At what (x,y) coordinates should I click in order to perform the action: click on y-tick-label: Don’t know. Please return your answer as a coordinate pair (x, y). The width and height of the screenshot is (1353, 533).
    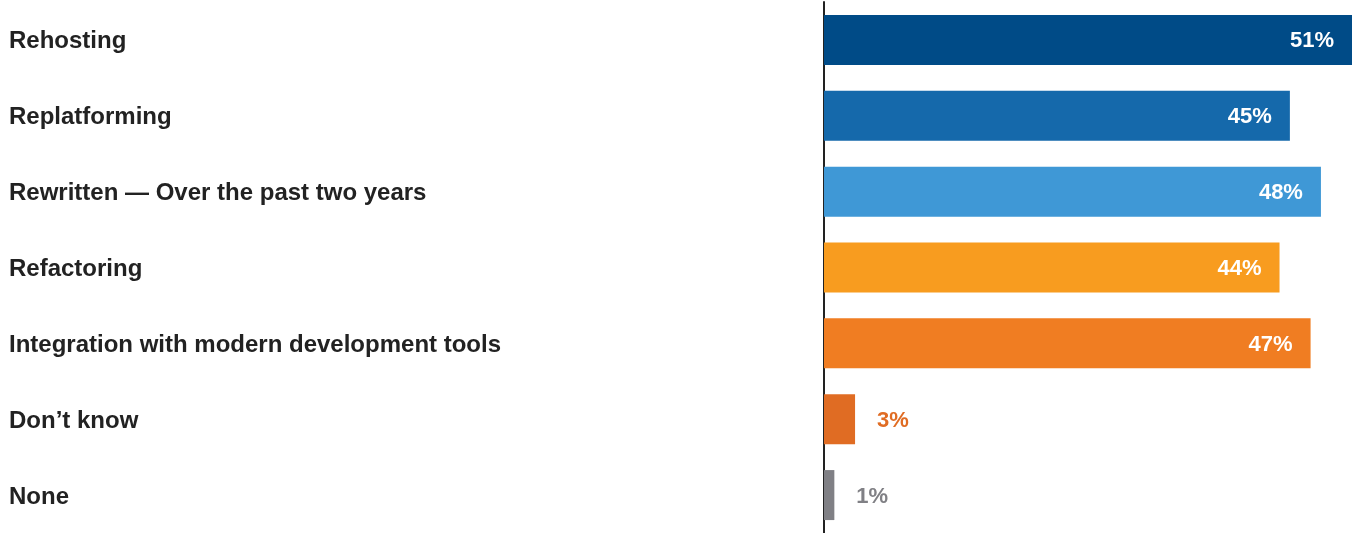
    Looking at the image, I should click on (74, 419).